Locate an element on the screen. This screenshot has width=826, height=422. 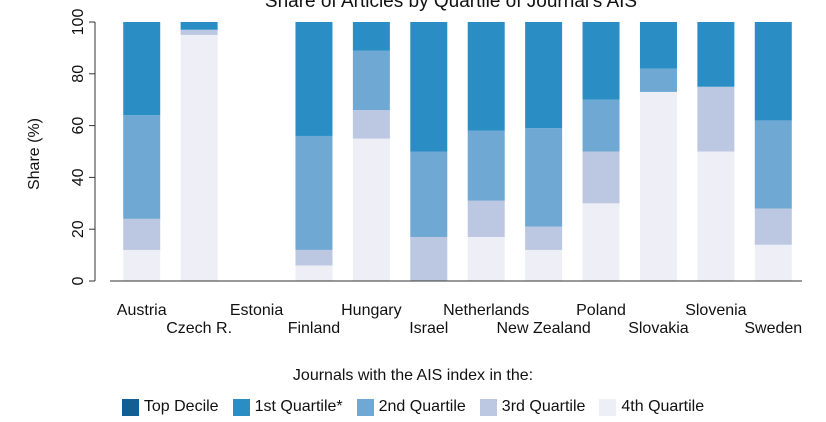
x-tick-label: Netherlands is located at coordinates (486, 310).